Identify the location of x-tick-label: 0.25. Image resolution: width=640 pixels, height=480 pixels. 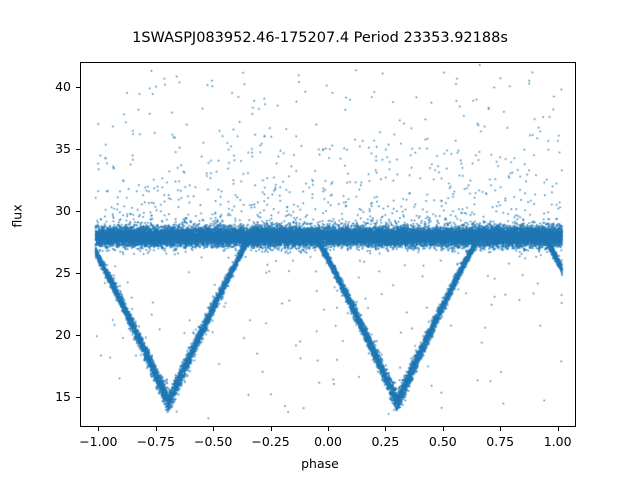
(385, 441).